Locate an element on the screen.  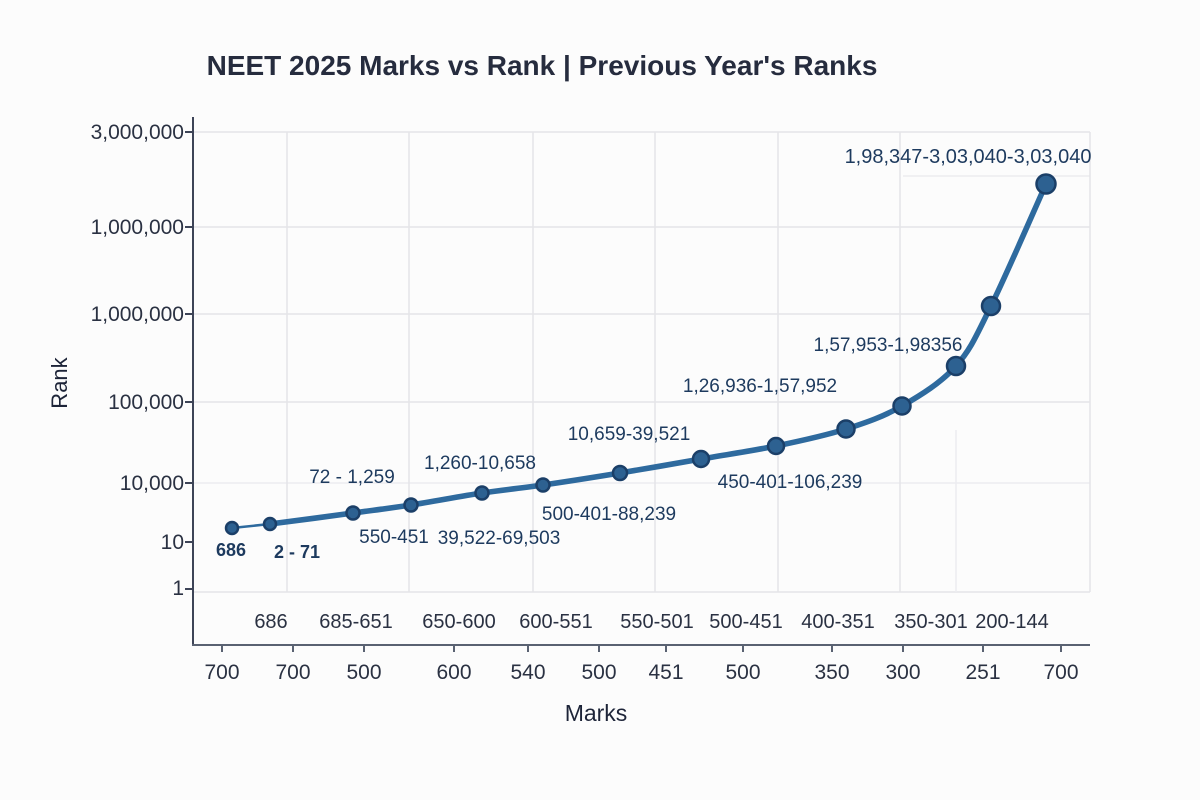
svg-text: 1 is located at coordinates (178, 588).